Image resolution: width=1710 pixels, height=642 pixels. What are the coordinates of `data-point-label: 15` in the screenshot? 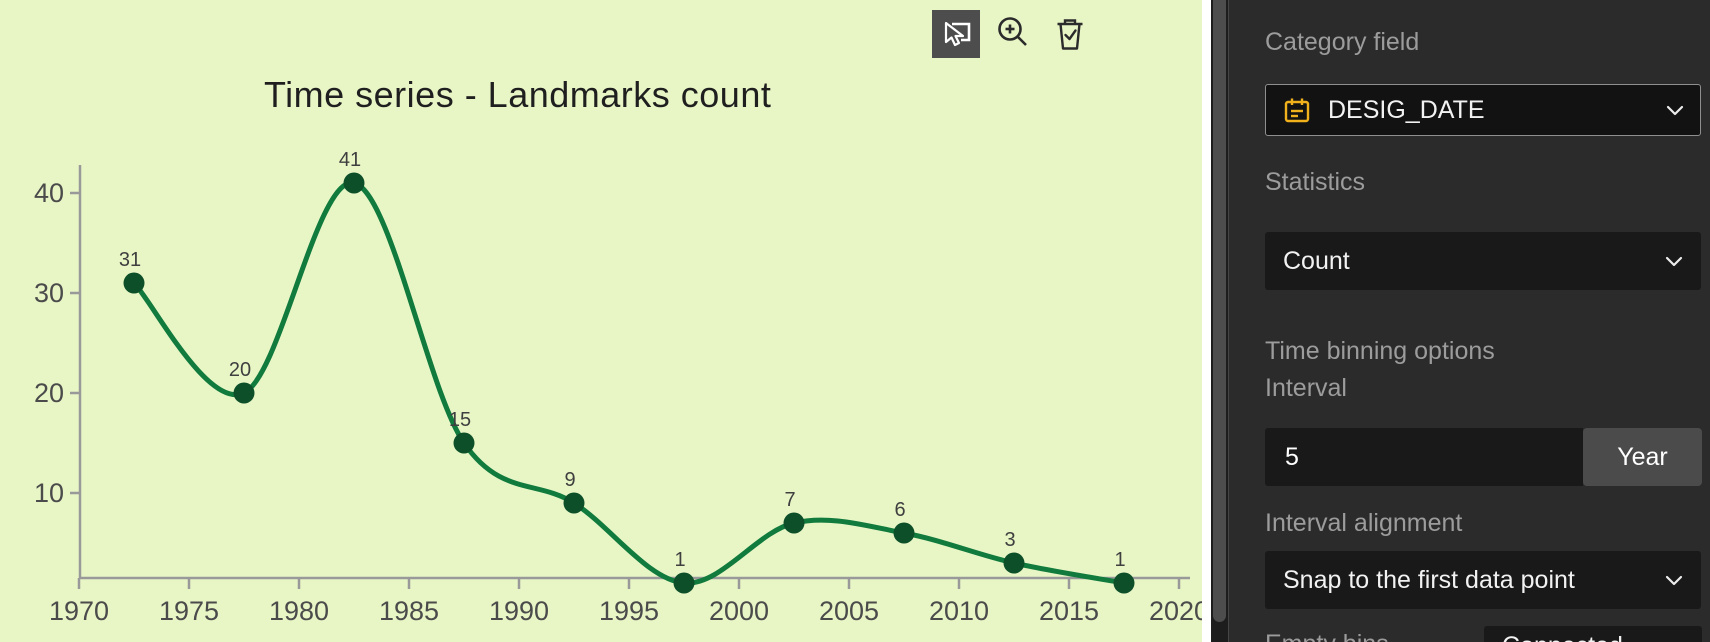 It's located at (460, 420).